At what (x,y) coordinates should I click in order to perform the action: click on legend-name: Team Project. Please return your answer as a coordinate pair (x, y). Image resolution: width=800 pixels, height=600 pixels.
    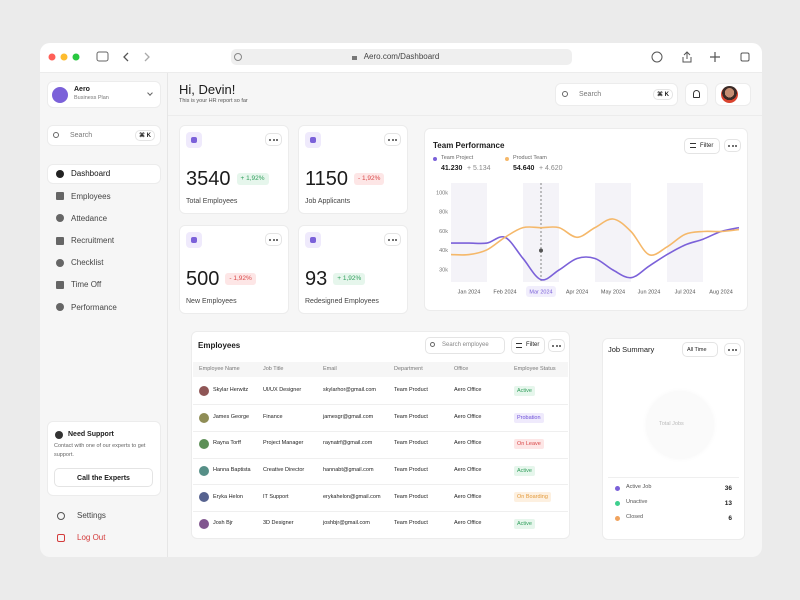
    Looking at the image, I should click on (457, 158).